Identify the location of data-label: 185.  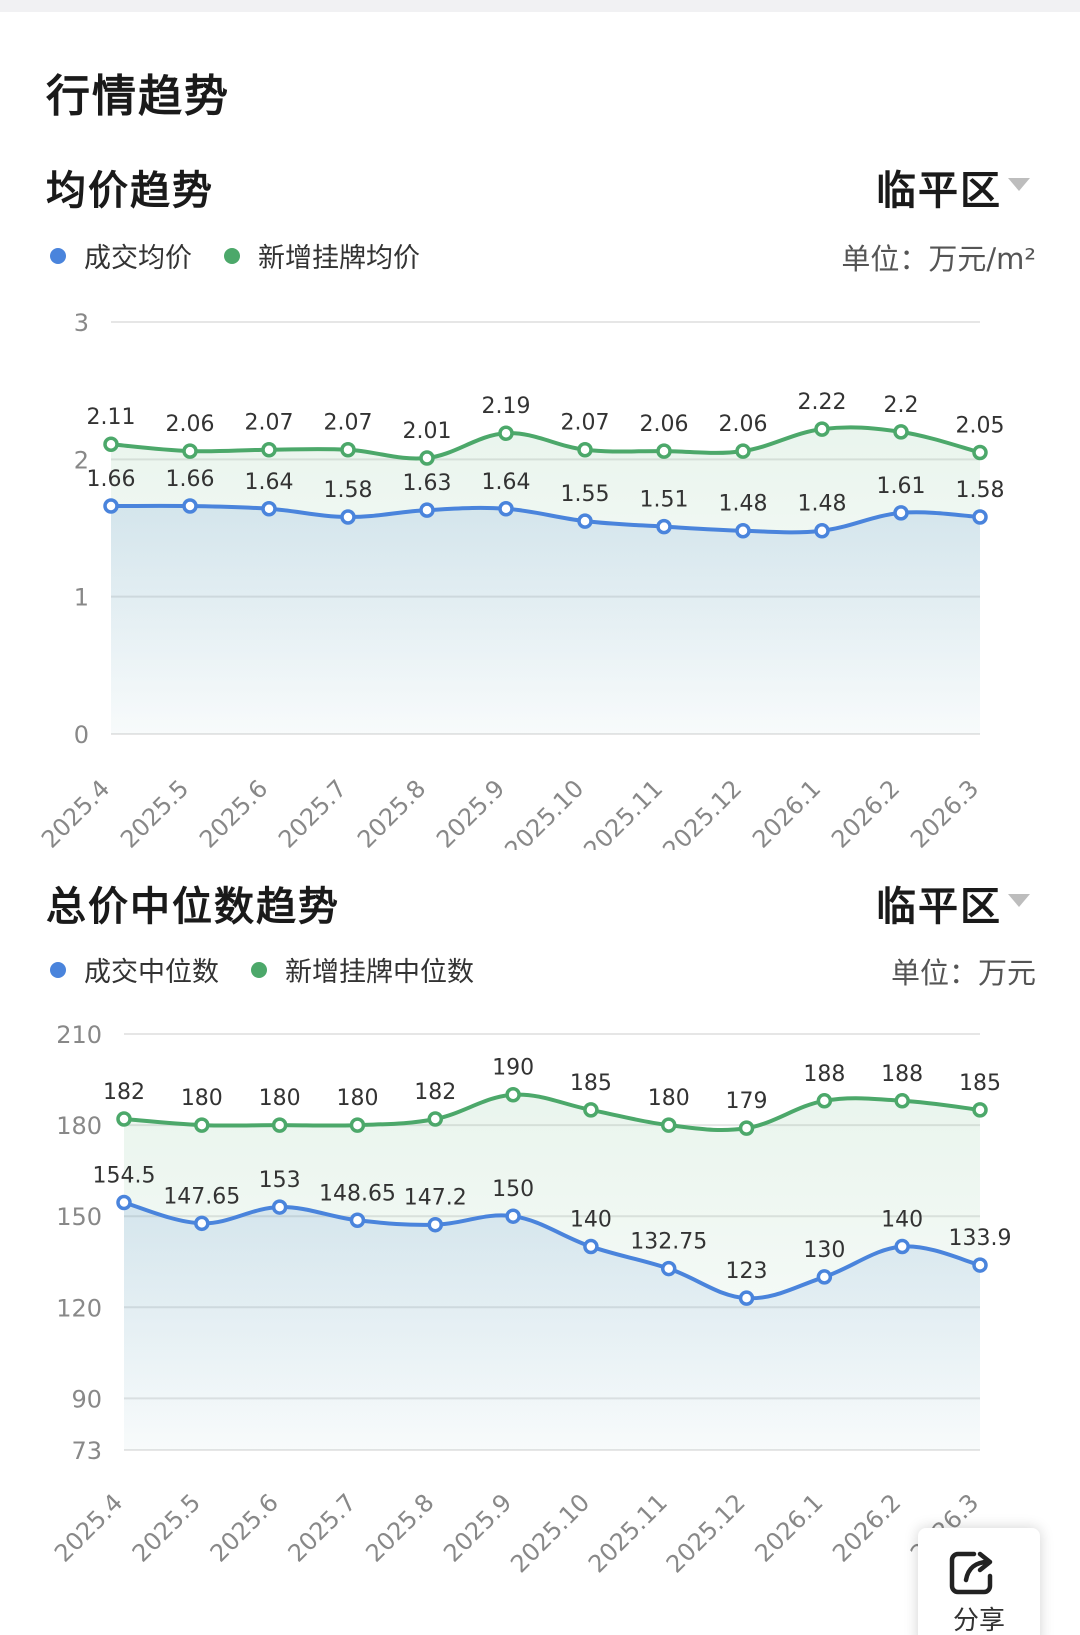
(980, 1083).